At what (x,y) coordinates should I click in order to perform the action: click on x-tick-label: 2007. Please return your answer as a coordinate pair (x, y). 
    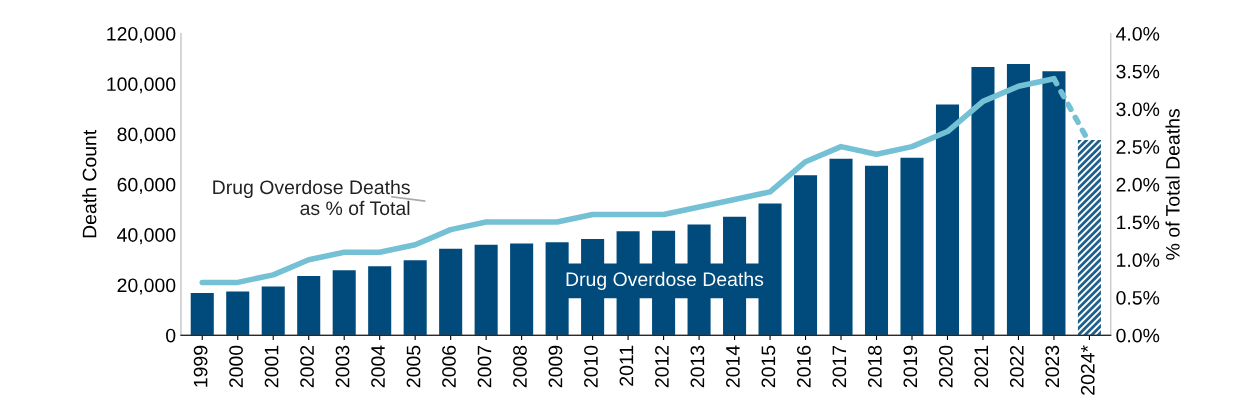
    Looking at the image, I should click on (484, 366).